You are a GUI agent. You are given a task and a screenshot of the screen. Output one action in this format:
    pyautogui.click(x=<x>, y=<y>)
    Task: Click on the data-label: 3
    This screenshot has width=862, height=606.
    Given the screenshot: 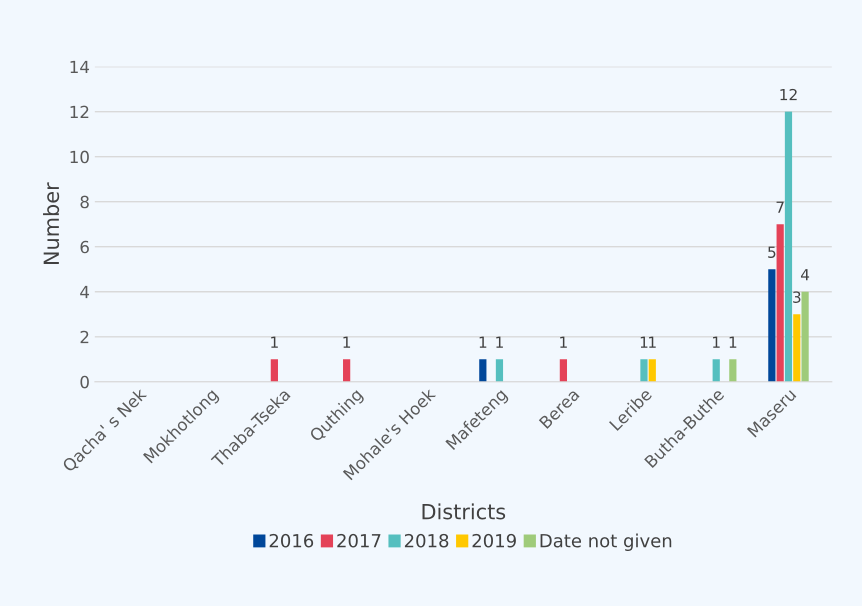 What is the action you would take?
    pyautogui.click(x=796, y=297)
    